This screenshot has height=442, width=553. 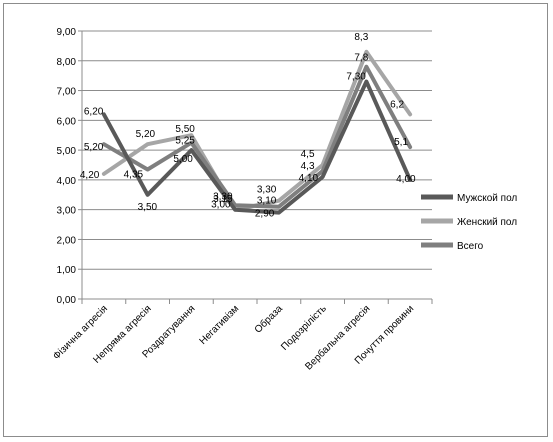 I want to click on data-label: 4,3, so click(x=308, y=166).